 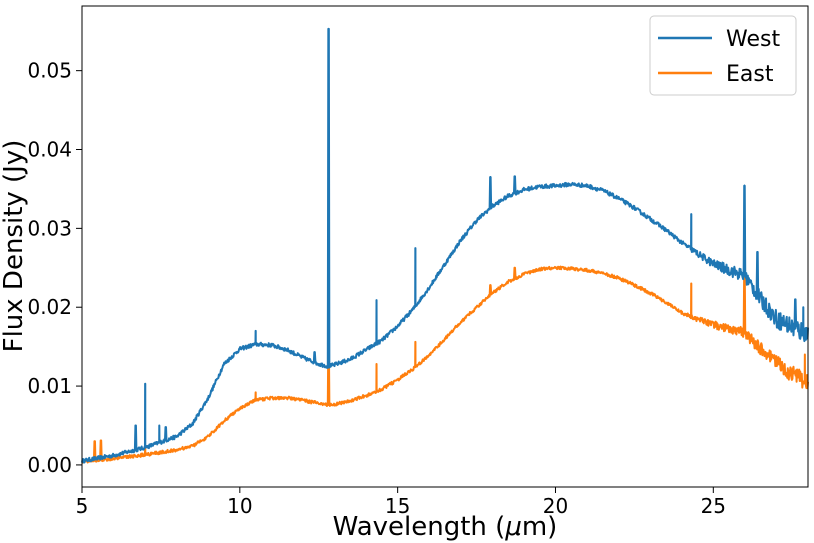 I want to click on y-tick-label: 0.01, so click(x=49, y=386).